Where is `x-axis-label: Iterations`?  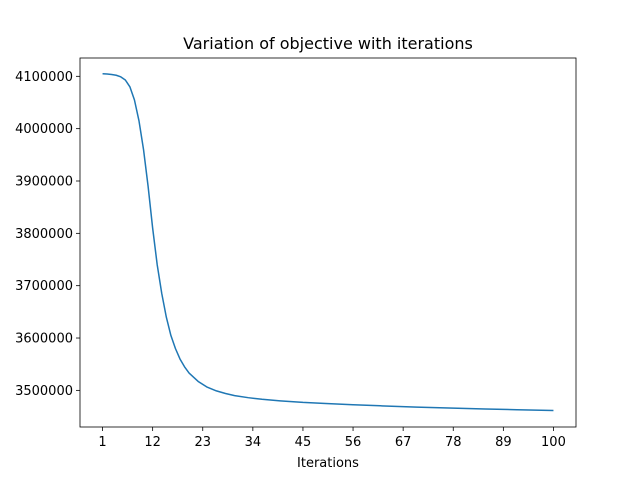
x-axis-label: Iterations is located at coordinates (328, 463).